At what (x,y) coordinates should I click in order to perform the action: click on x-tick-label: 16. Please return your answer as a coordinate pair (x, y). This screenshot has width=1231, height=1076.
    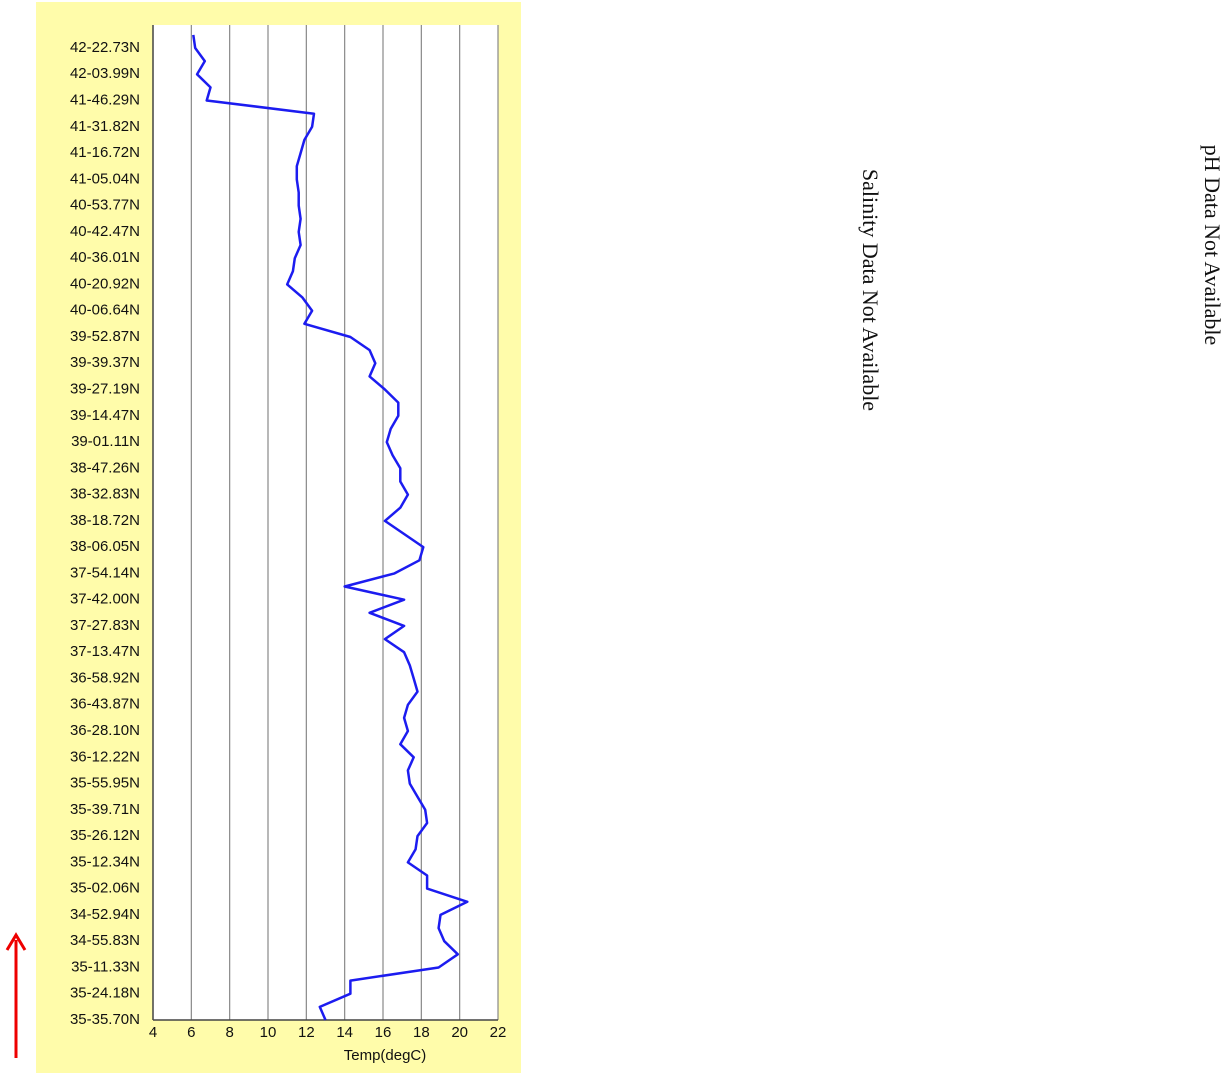
    Looking at the image, I should click on (383, 1032).